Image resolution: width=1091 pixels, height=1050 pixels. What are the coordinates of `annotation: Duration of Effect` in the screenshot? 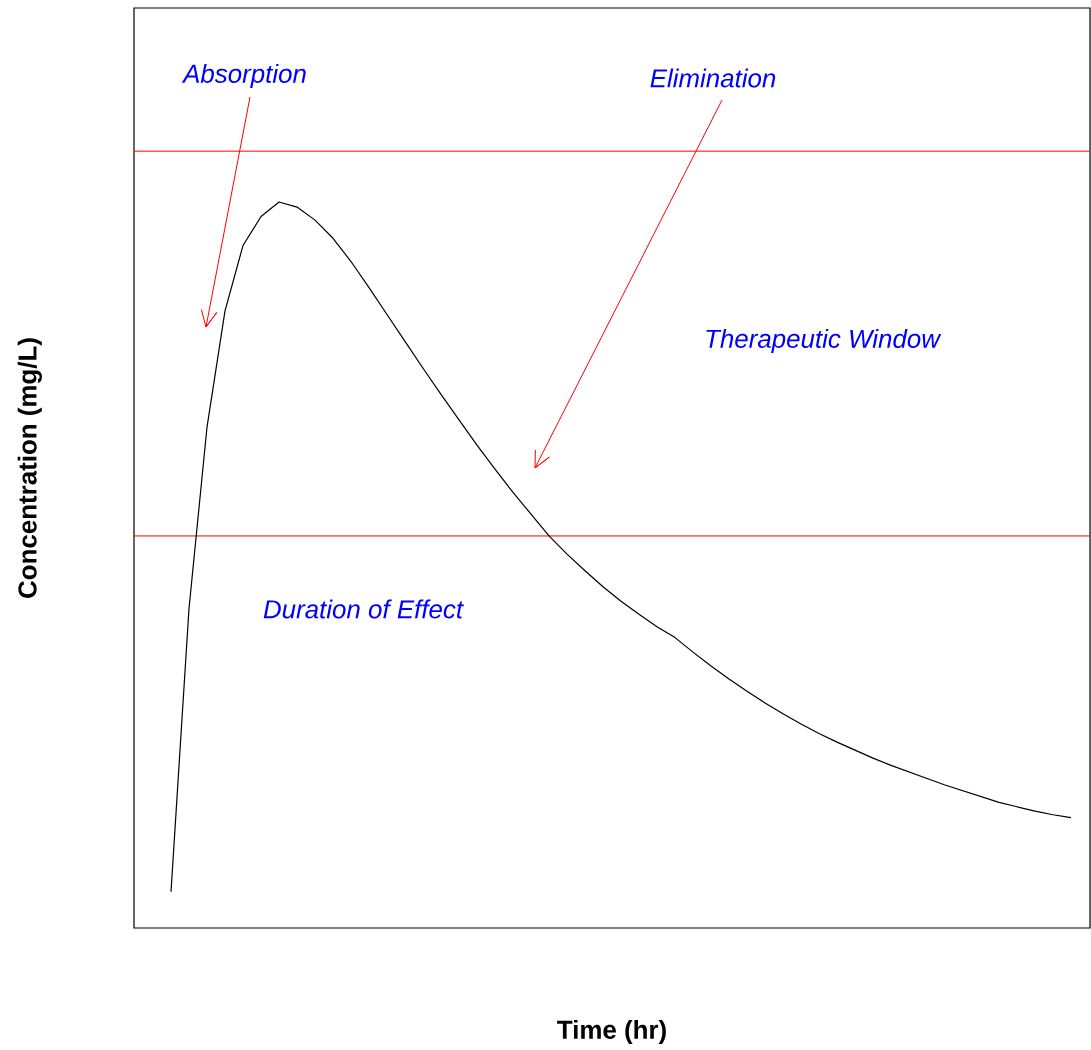 It's located at (363, 609).